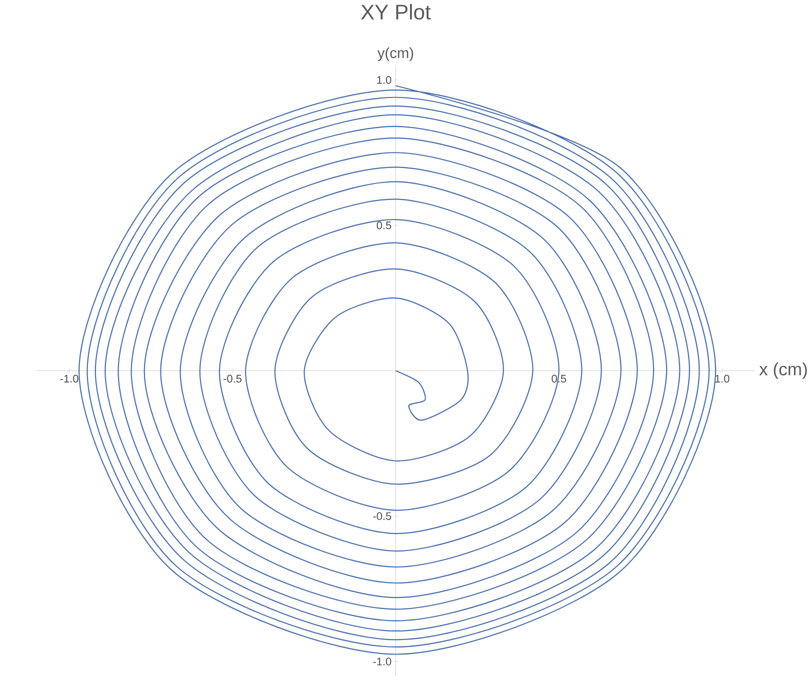 This screenshot has height=681, width=812. I want to click on y-tick-label: 0.5, so click(384, 225).